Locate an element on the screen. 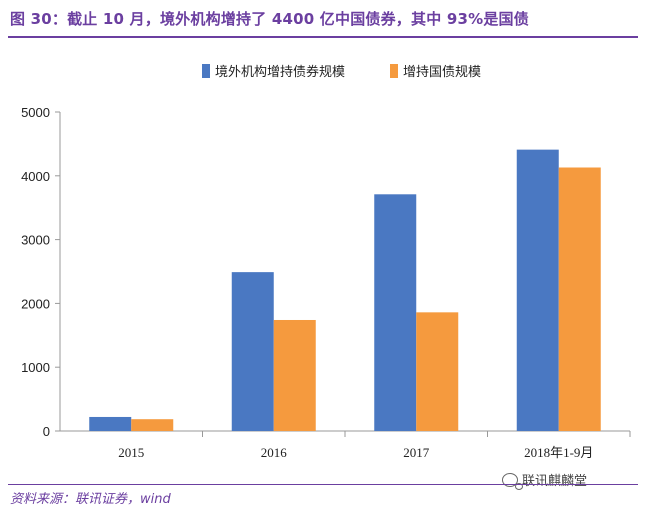 The width and height of the screenshot is (646, 515). legend-item-treasury-holdings: 增持国债规模 is located at coordinates (442, 72).